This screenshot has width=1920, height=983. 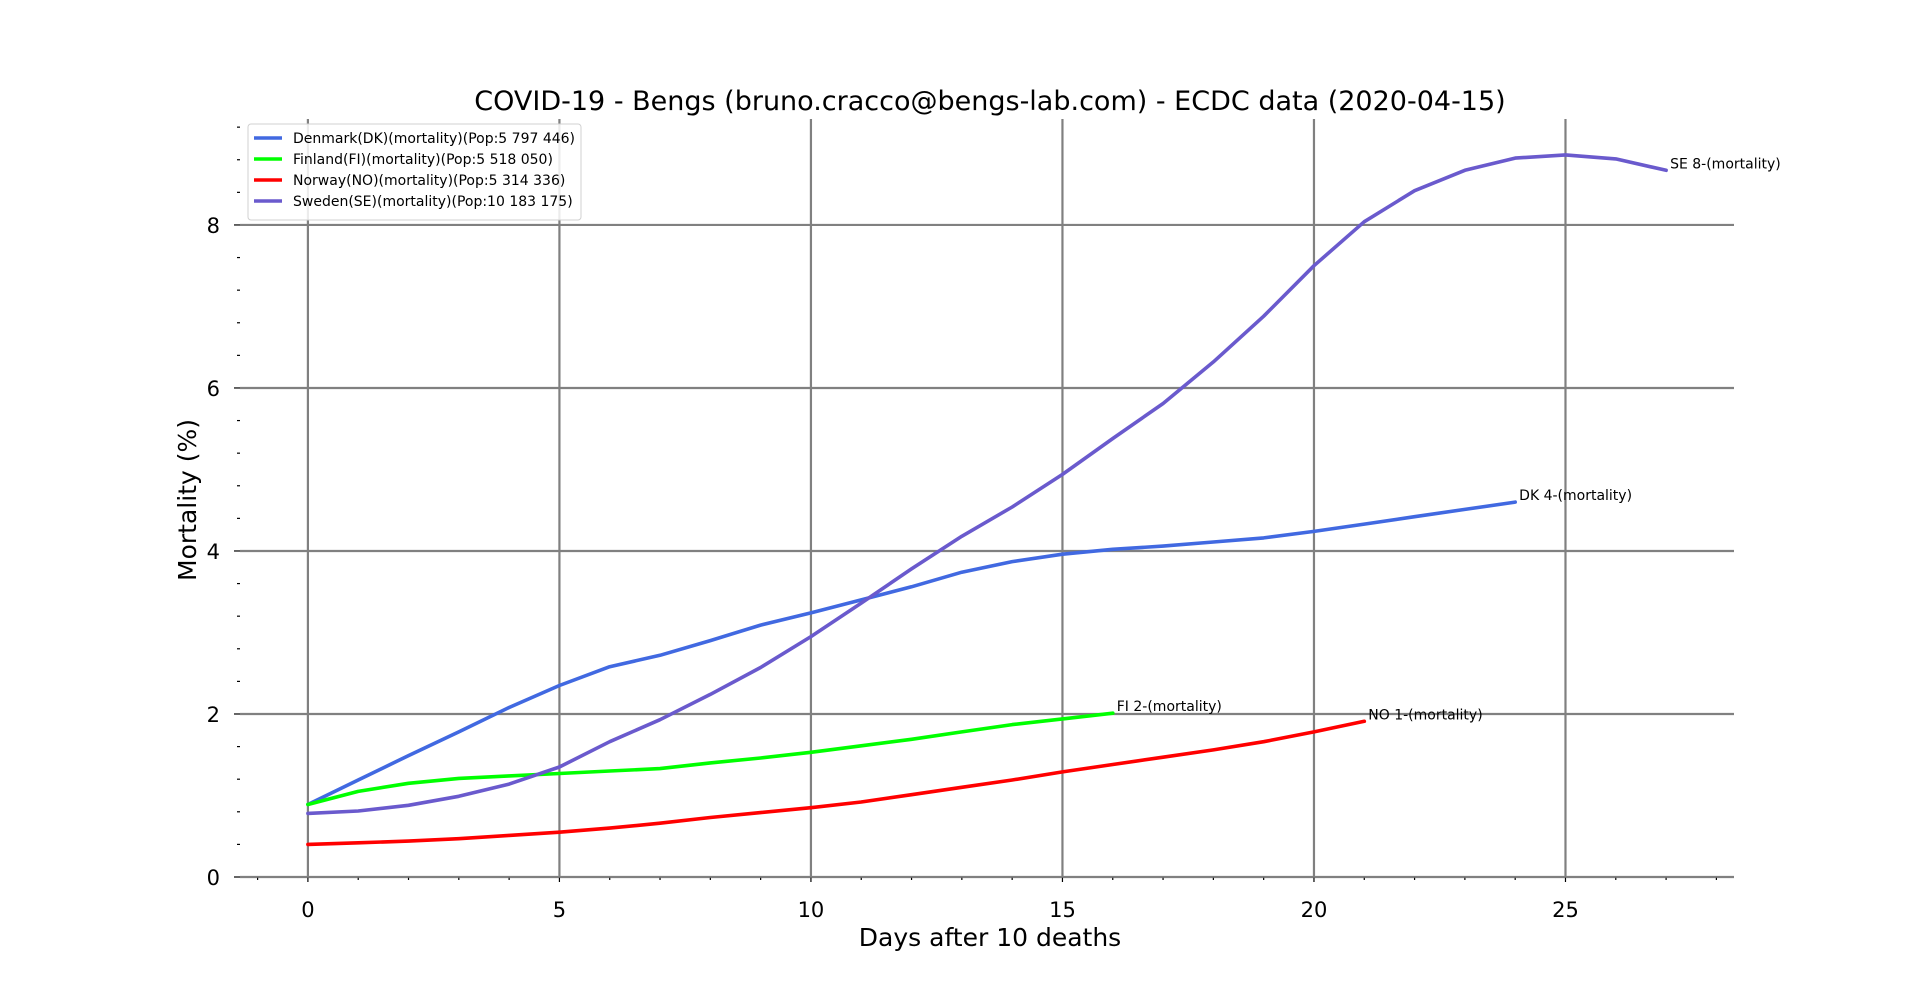 I want to click on series-end-label: FI 2-(mortality), so click(x=1169, y=707).